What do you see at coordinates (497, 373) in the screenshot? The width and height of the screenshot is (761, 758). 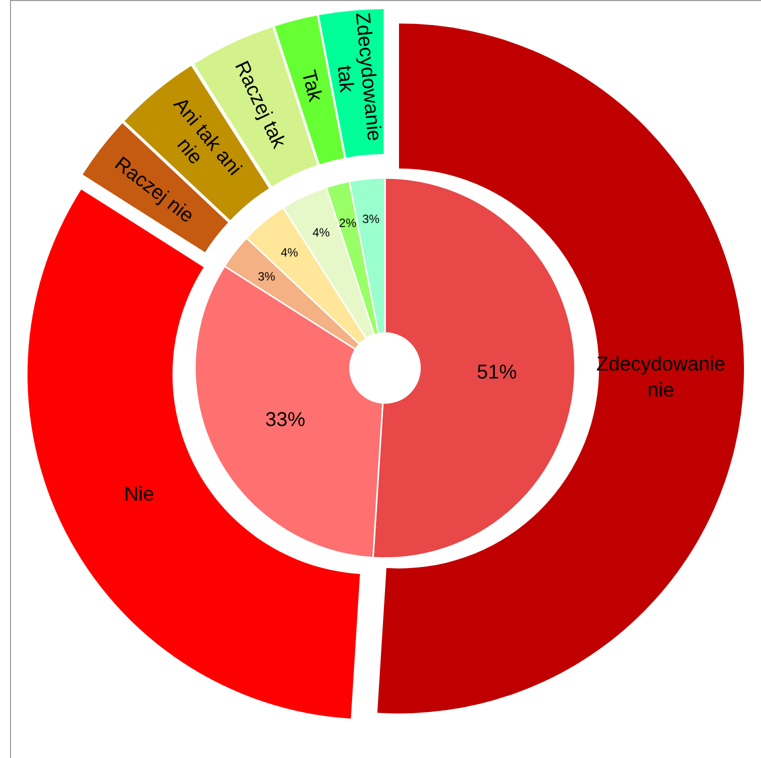 I see `data-label: 51%` at bounding box center [497, 373].